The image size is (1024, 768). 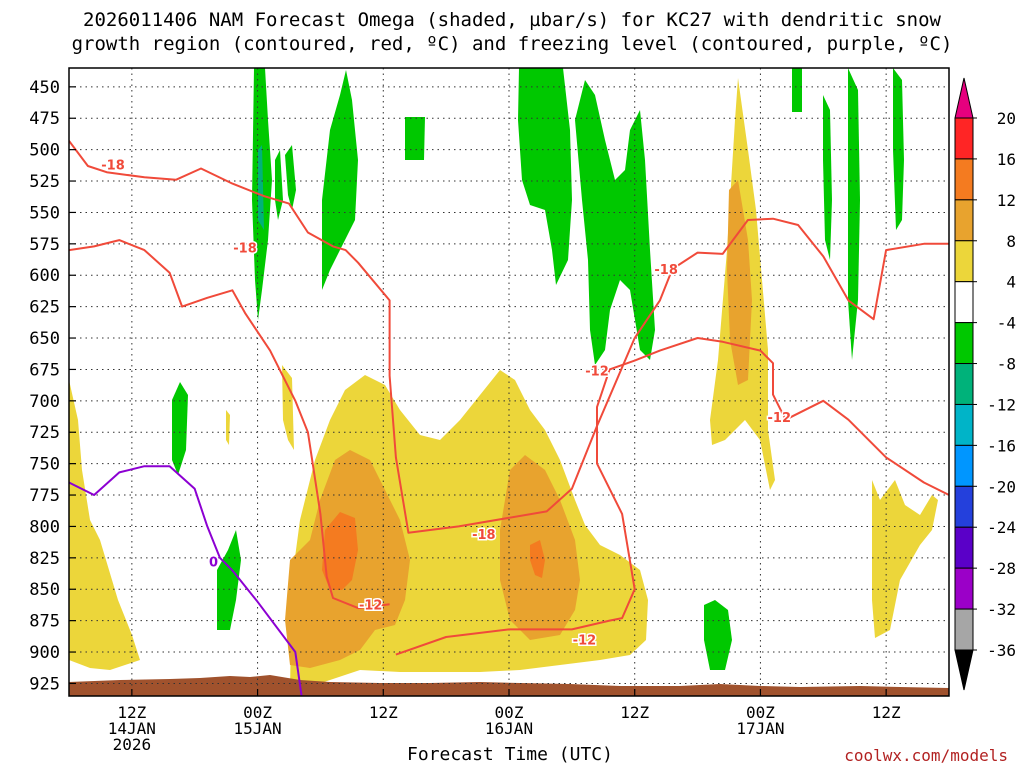 What do you see at coordinates (1001, 650) in the screenshot?
I see `colorbar-label: -36` at bounding box center [1001, 650].